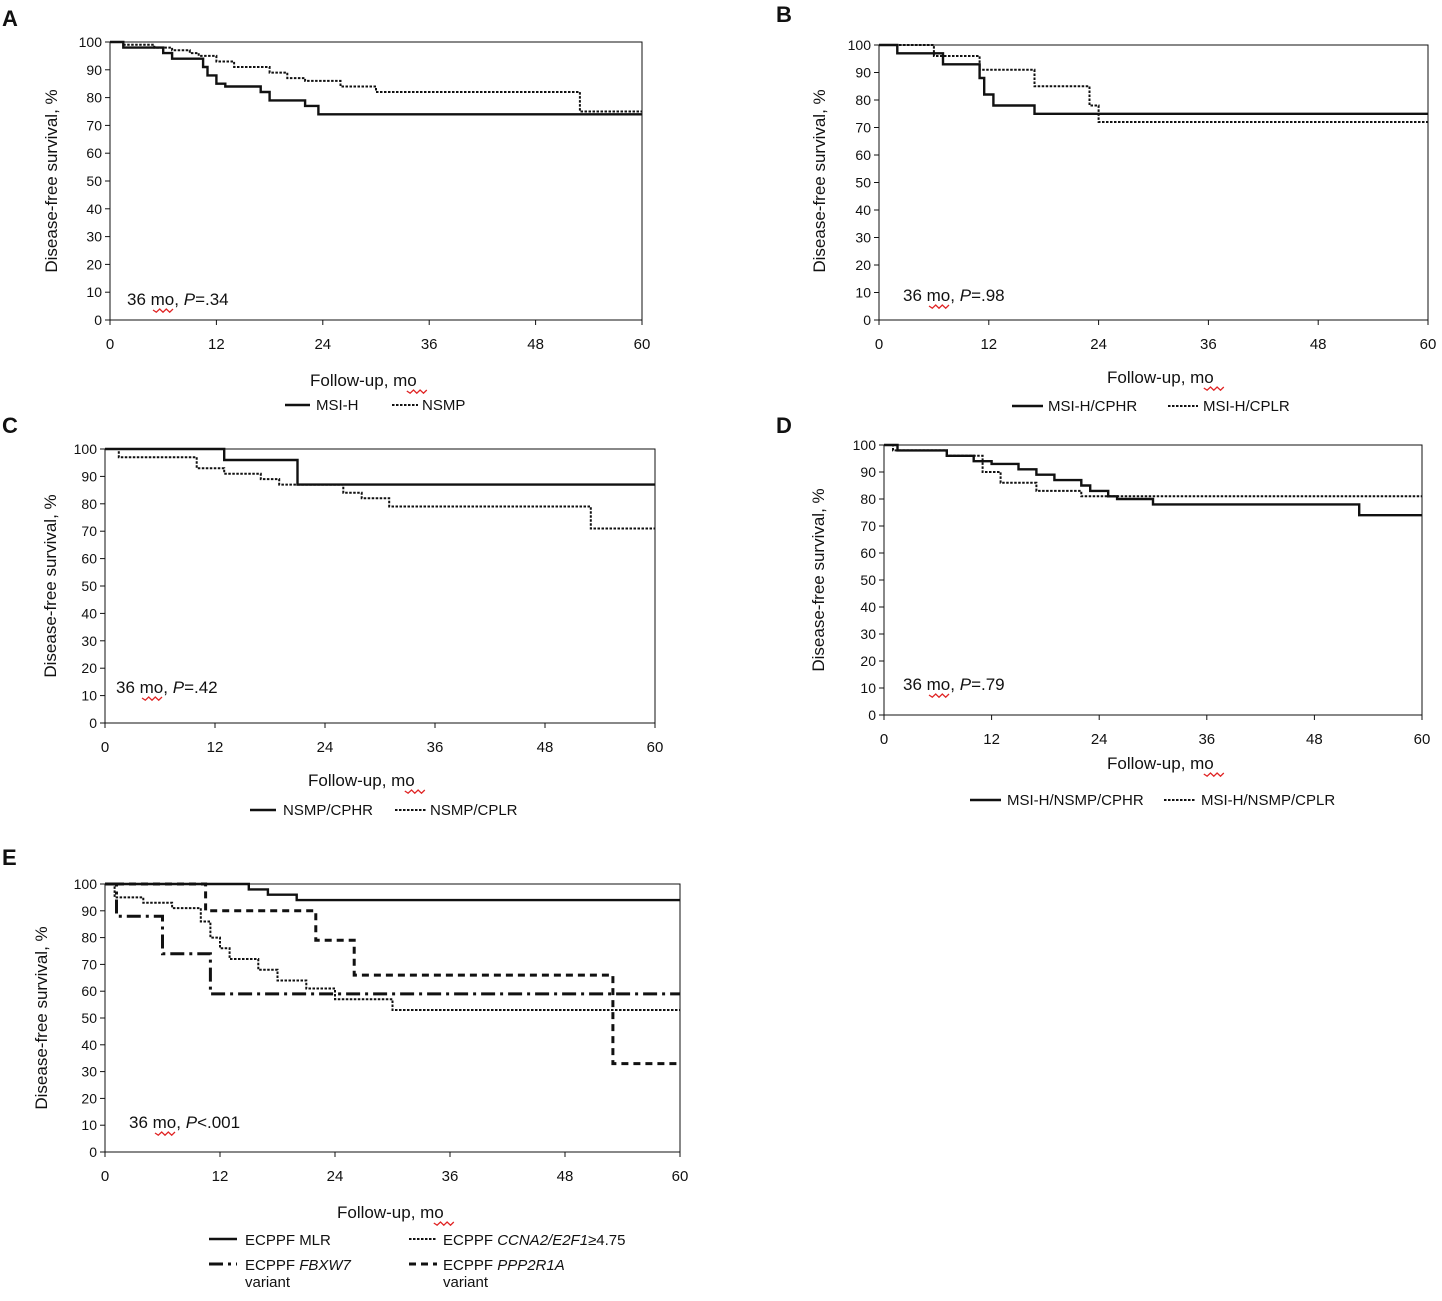 Image resolution: width=1442 pixels, height=1301 pixels. I want to click on legend-label: MSI-H/CPHR, so click(1092, 406).